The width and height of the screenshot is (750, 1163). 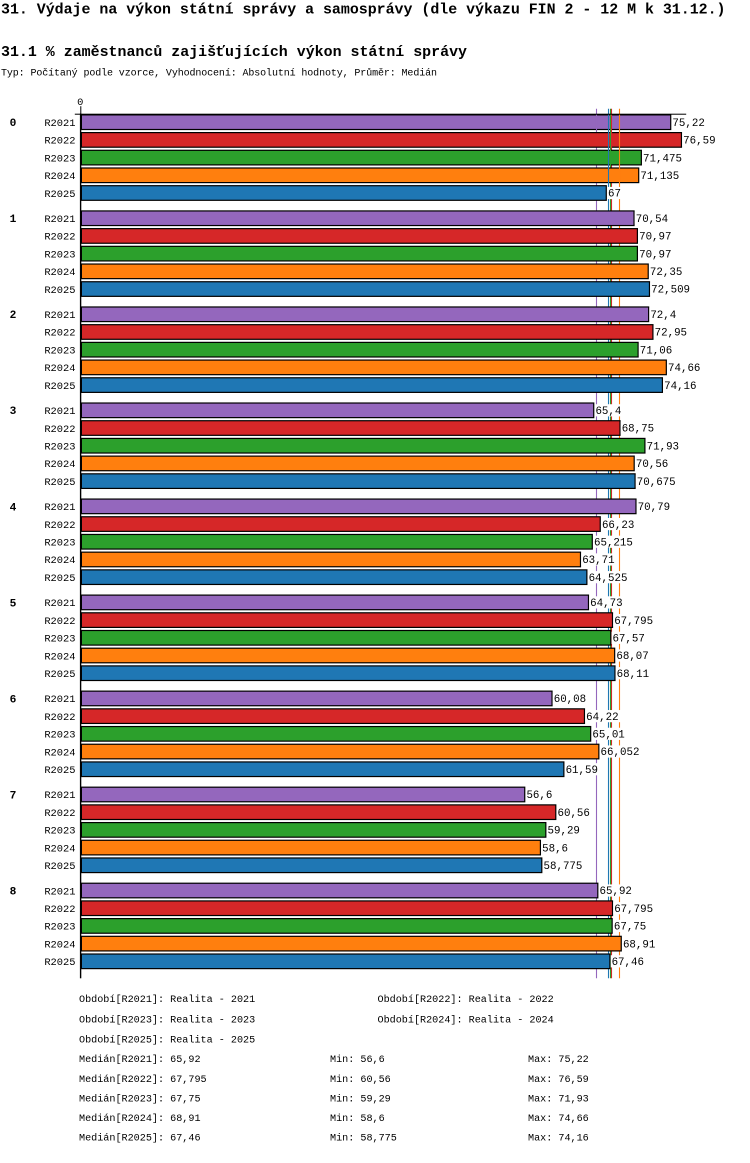 I want to click on svg-text: 71,475, so click(x=662, y=159).